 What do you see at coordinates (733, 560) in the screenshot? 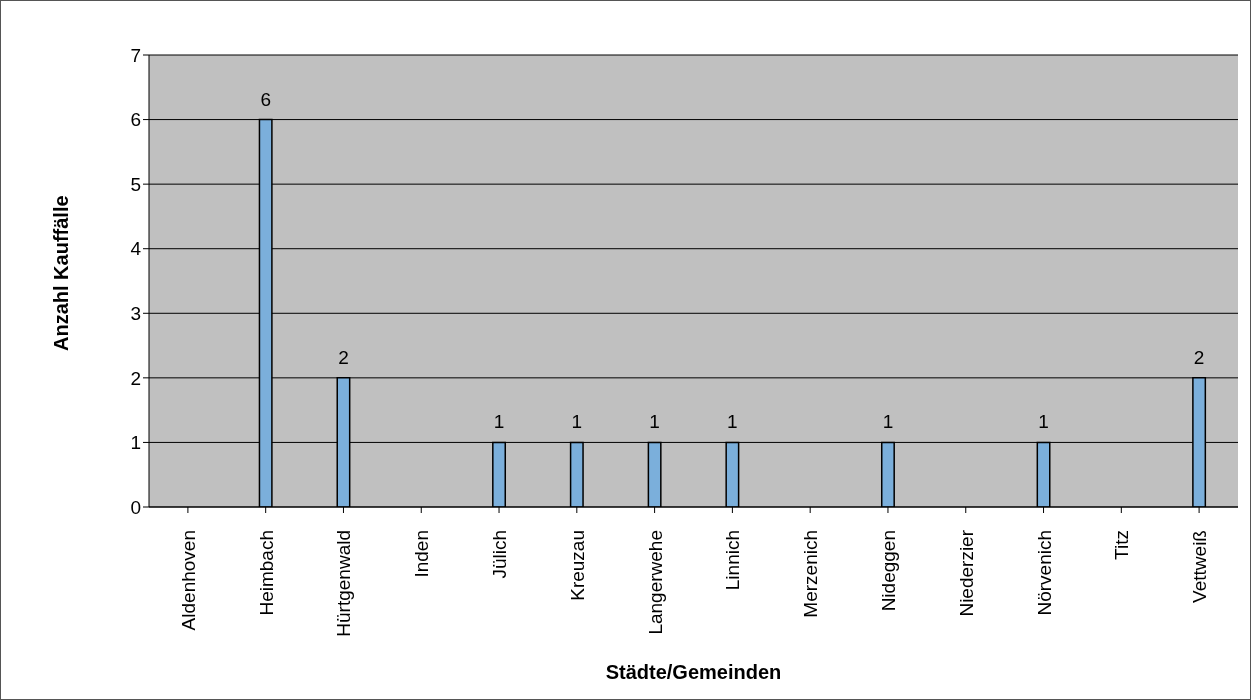
I see `x-tick-label: Linnich` at bounding box center [733, 560].